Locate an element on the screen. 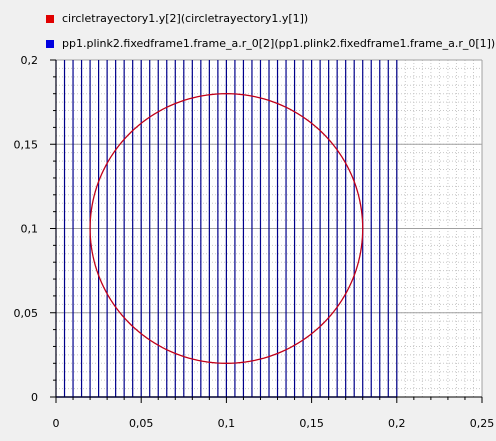  x-tick-label: 0 is located at coordinates (56, 423).